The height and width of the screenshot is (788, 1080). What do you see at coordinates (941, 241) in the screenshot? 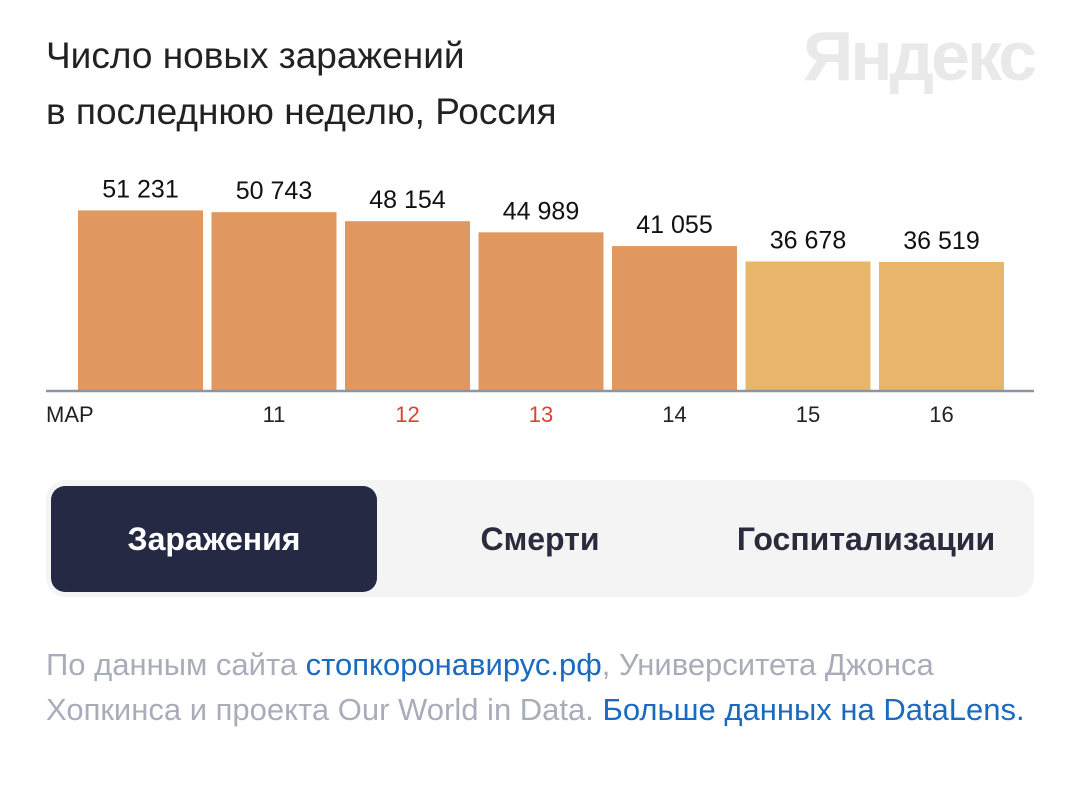
I see `bar-value-label-7: 36 519` at bounding box center [941, 241].